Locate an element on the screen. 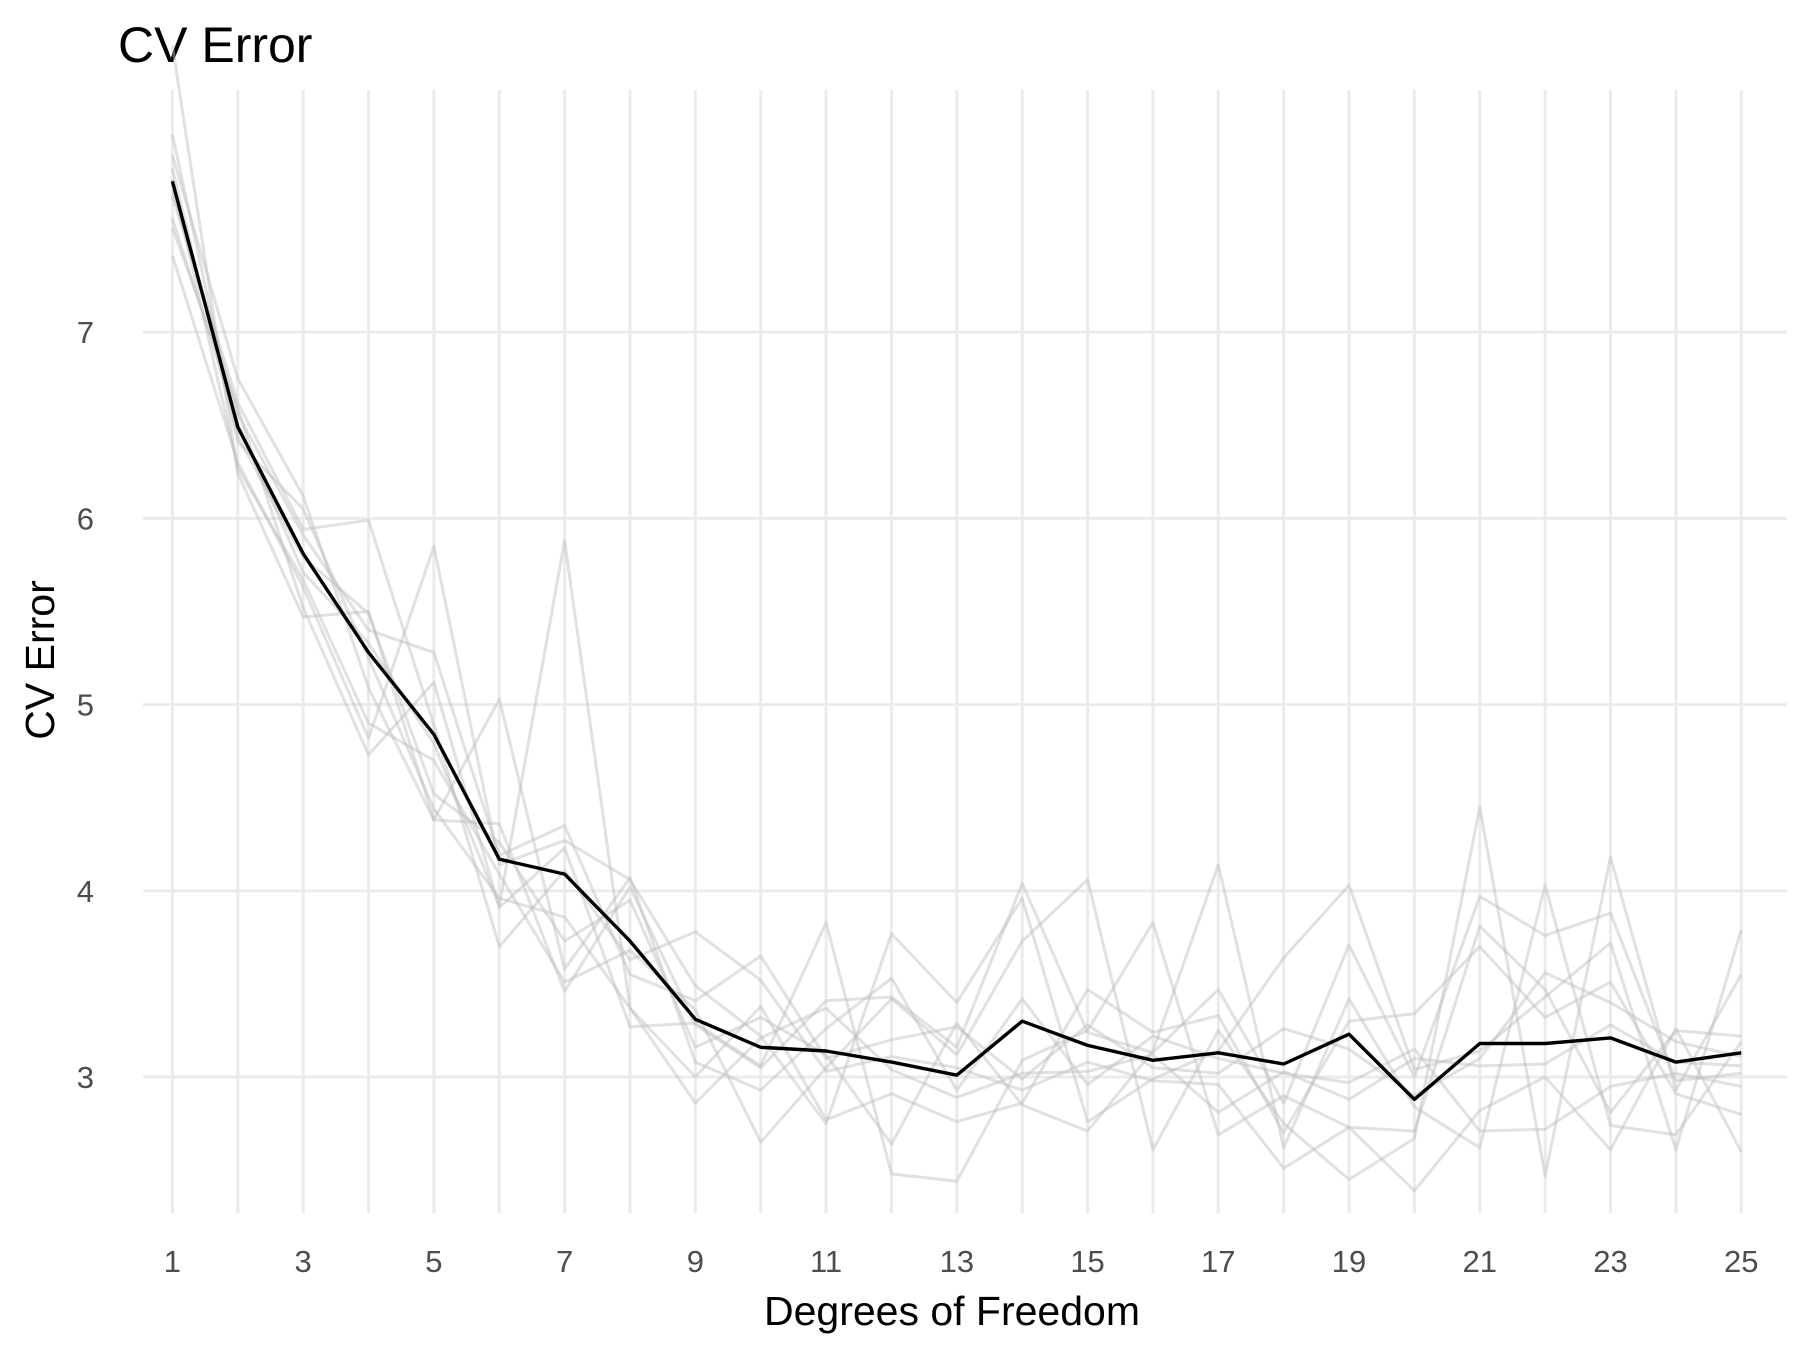  y-tick-label: 4 is located at coordinates (85, 891).